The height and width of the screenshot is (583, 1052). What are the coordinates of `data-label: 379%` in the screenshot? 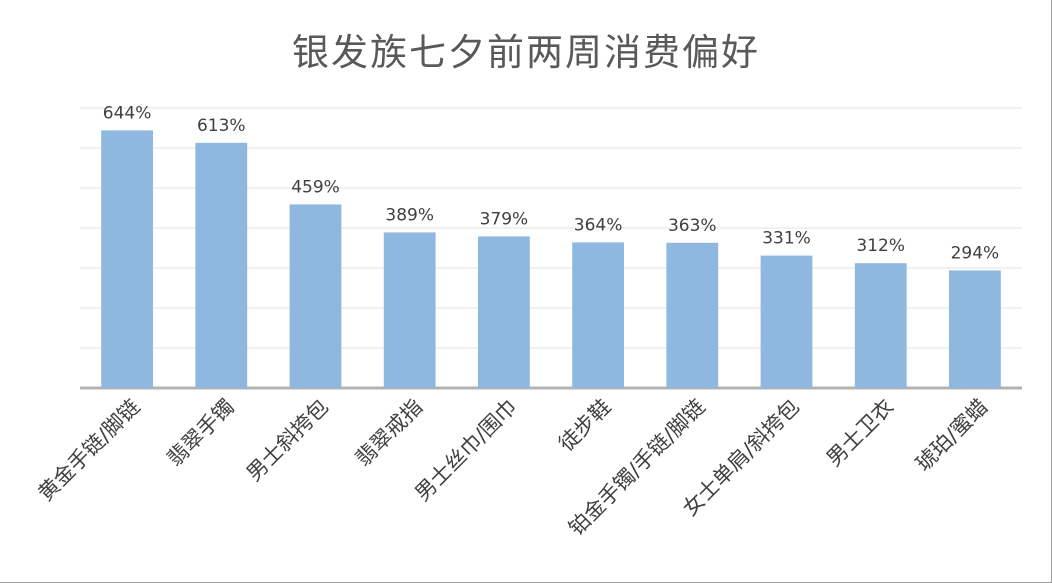 It's located at (504, 219).